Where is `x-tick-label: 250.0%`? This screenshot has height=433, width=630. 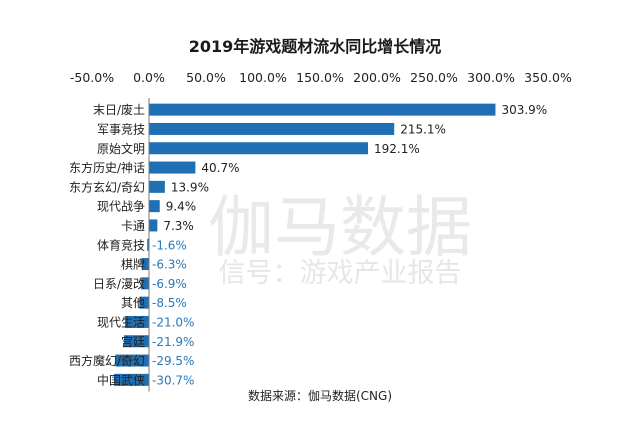
x-tick-label: 250.0% is located at coordinates (434, 77).